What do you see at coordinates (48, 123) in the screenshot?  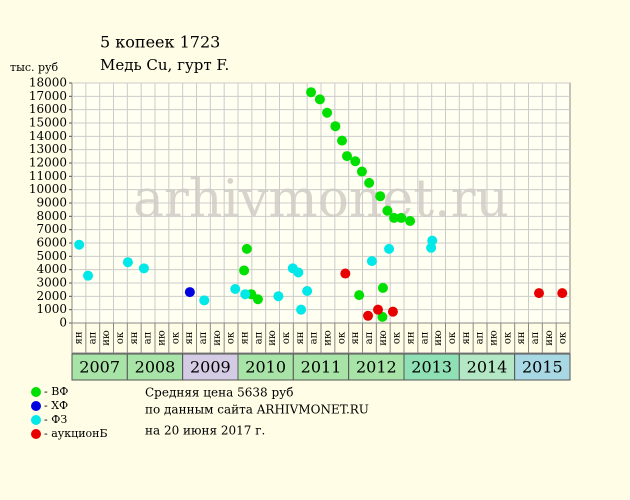 I see `y-tick-label: 15000` at bounding box center [48, 123].